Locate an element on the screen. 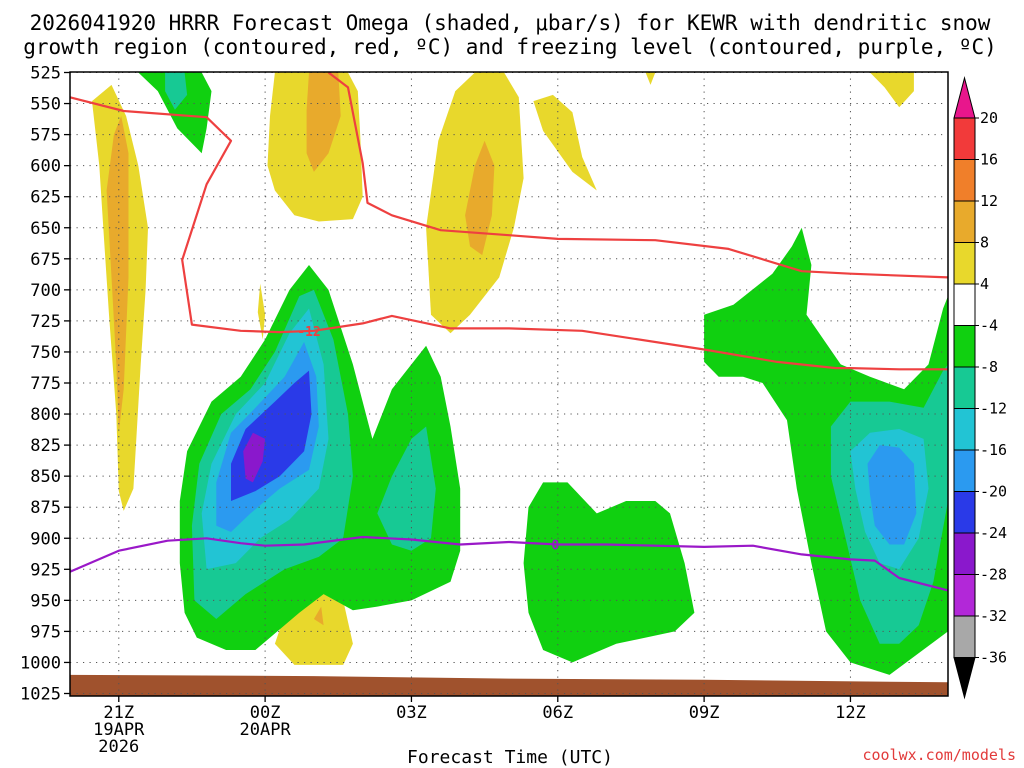  colorbar-label-2: 12 is located at coordinates (989, 201).